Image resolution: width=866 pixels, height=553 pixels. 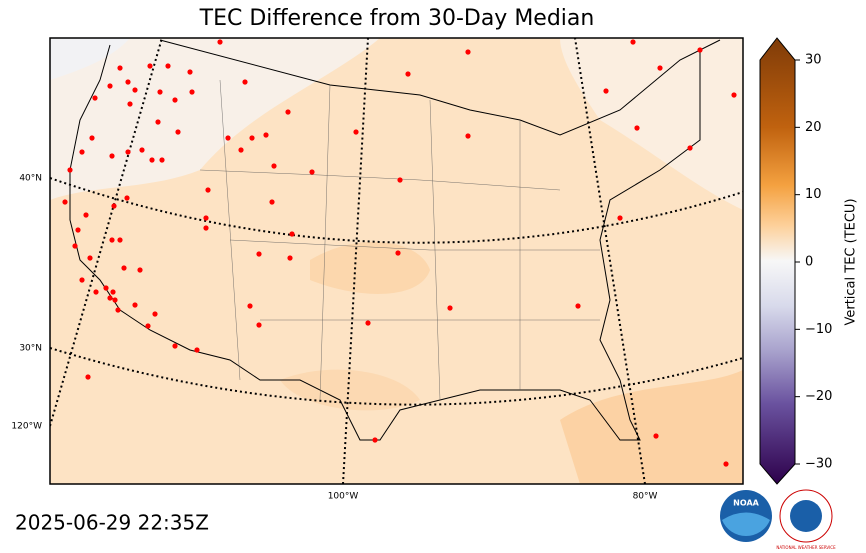 What do you see at coordinates (813, 127) in the screenshot?
I see `colorbar-tick-label: 20` at bounding box center [813, 127].